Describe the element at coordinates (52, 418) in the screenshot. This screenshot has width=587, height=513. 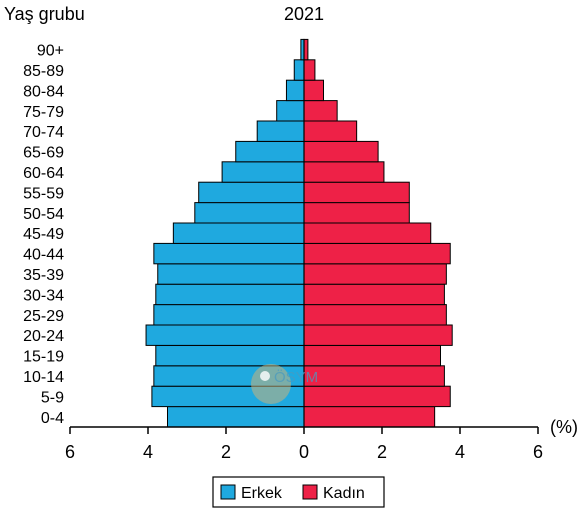
I see `category-label: 0-4` at that location.